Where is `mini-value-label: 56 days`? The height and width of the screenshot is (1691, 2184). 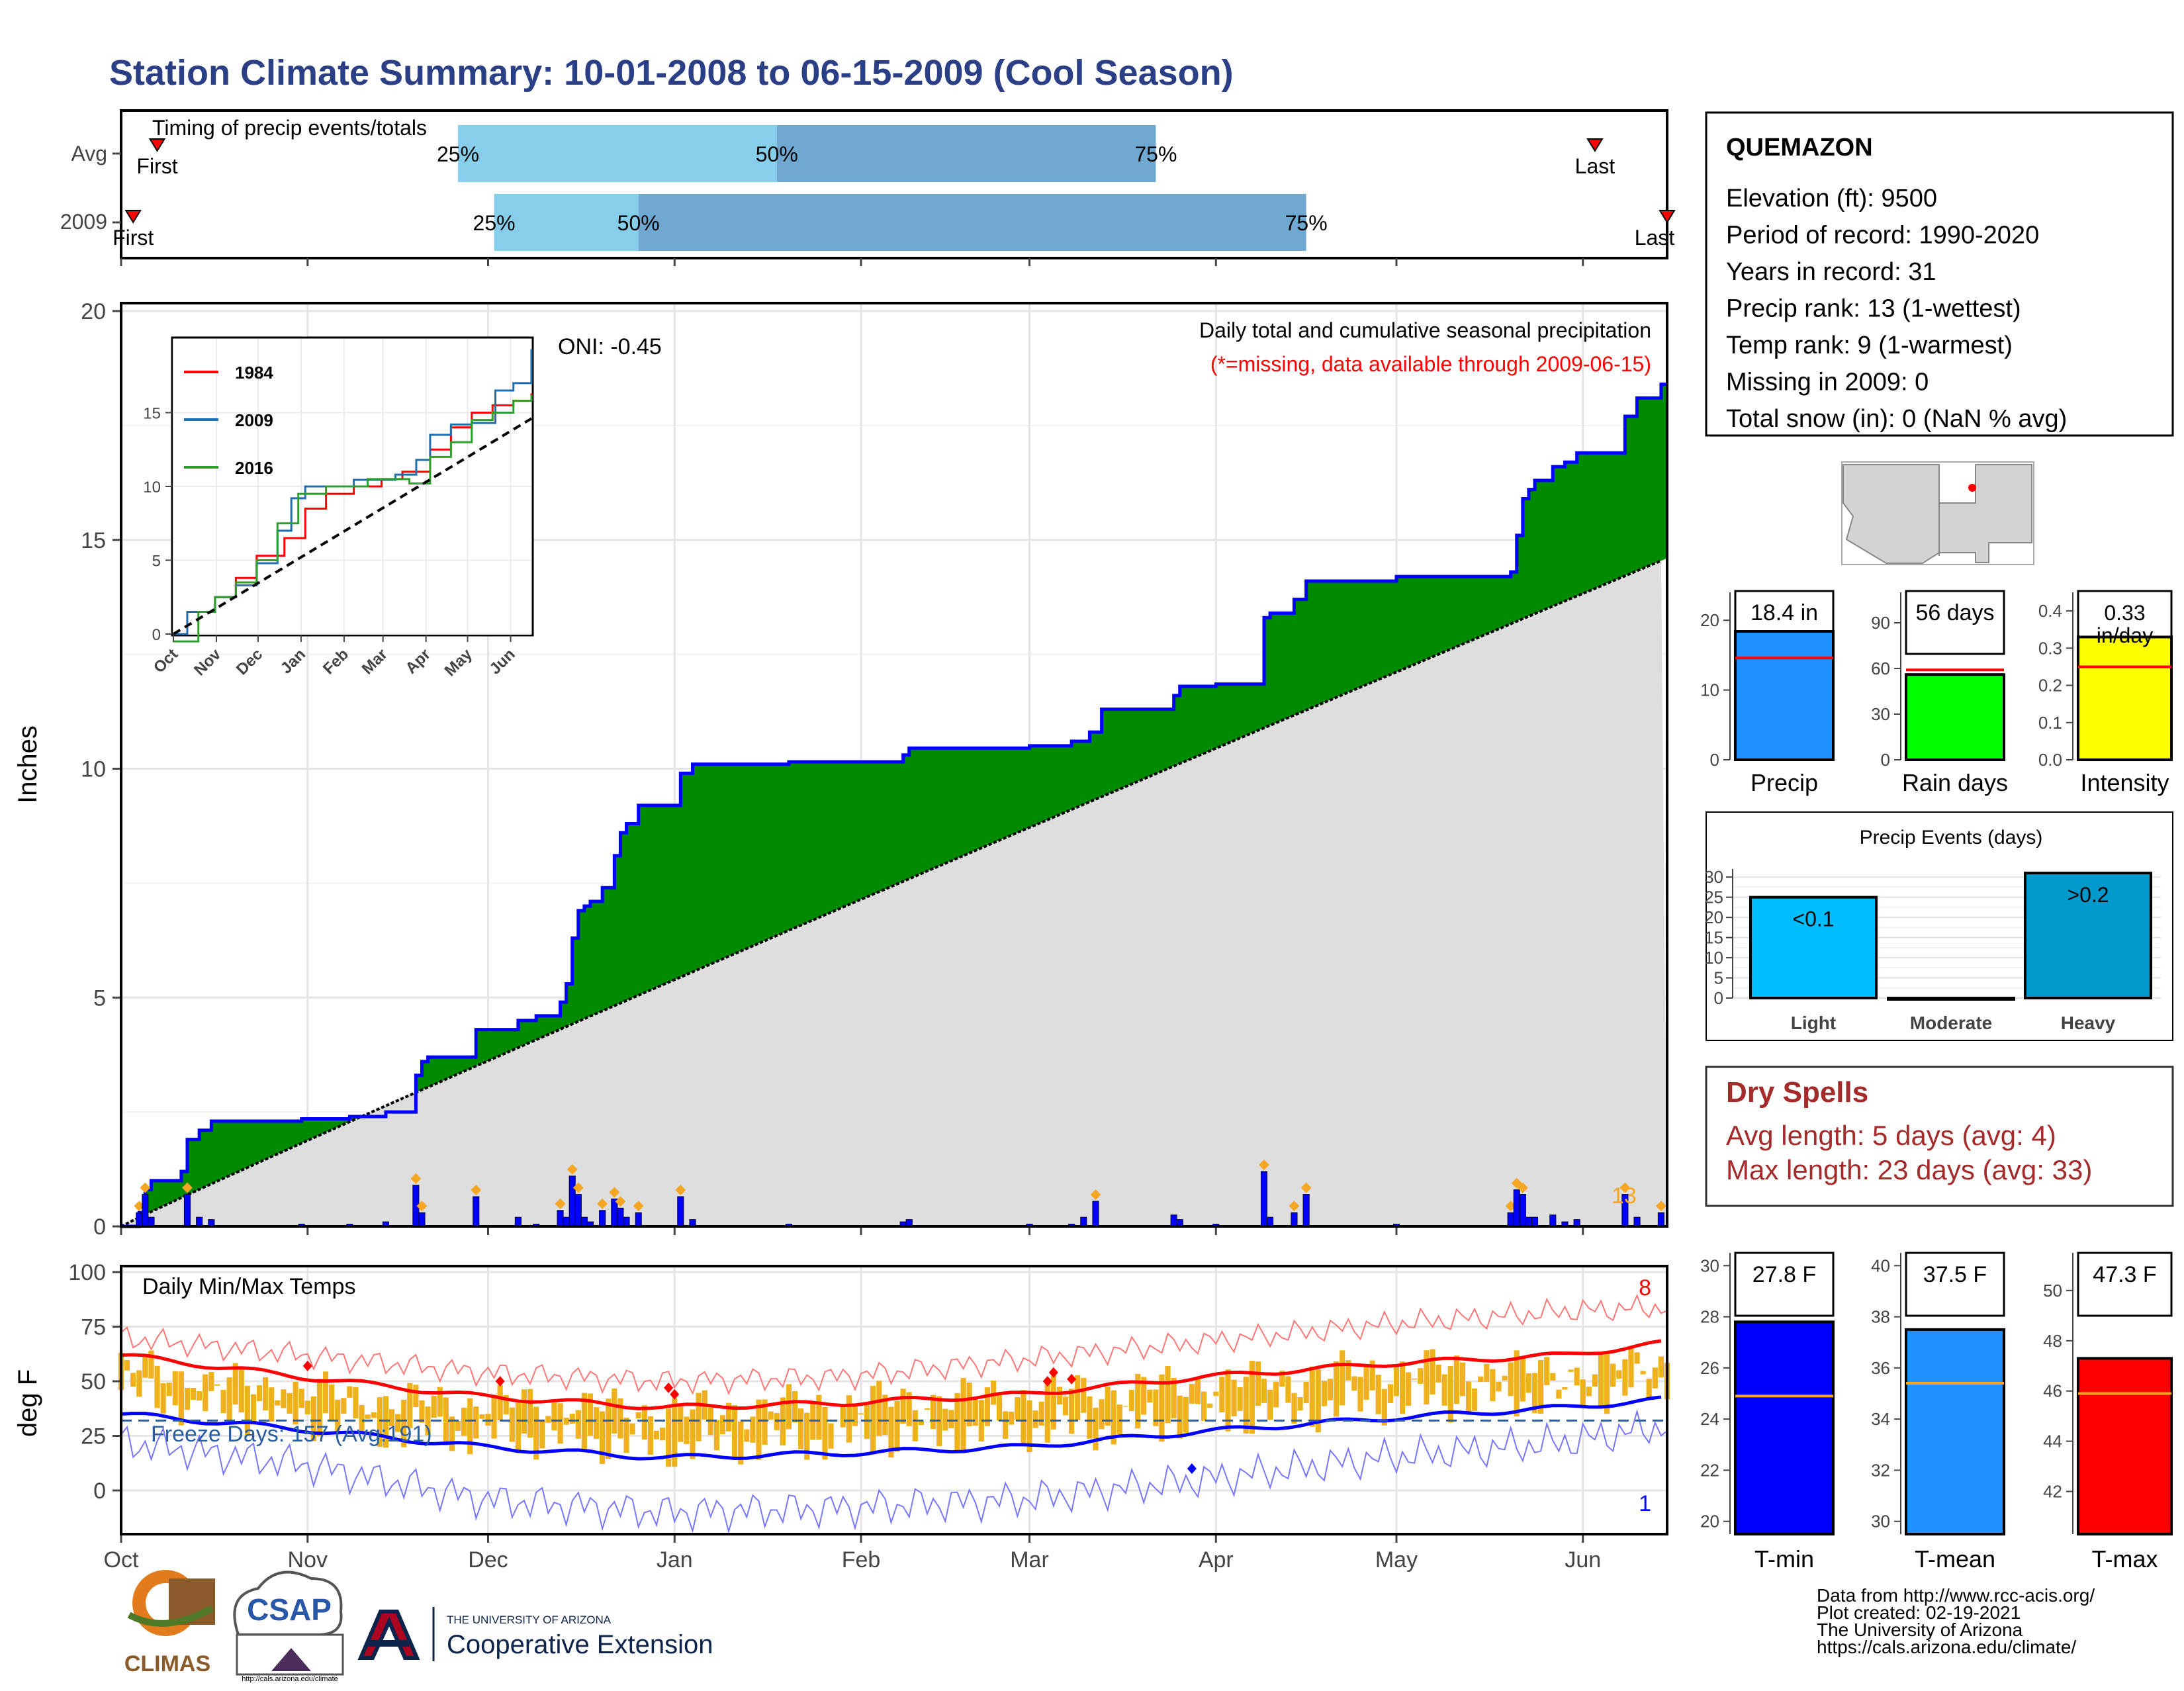 mini-value-label: 56 days is located at coordinates (1954, 612).